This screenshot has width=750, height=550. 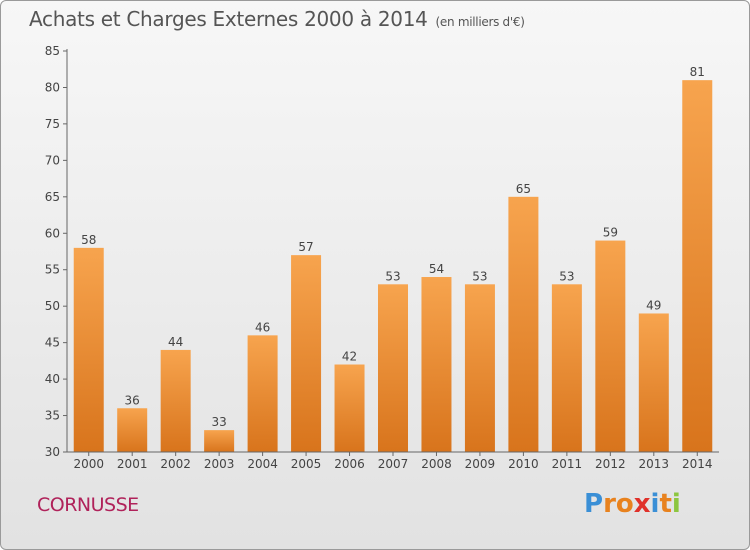 I want to click on chart-title: Achats et Charges Externes 2000 à 2014, so click(x=228, y=19).